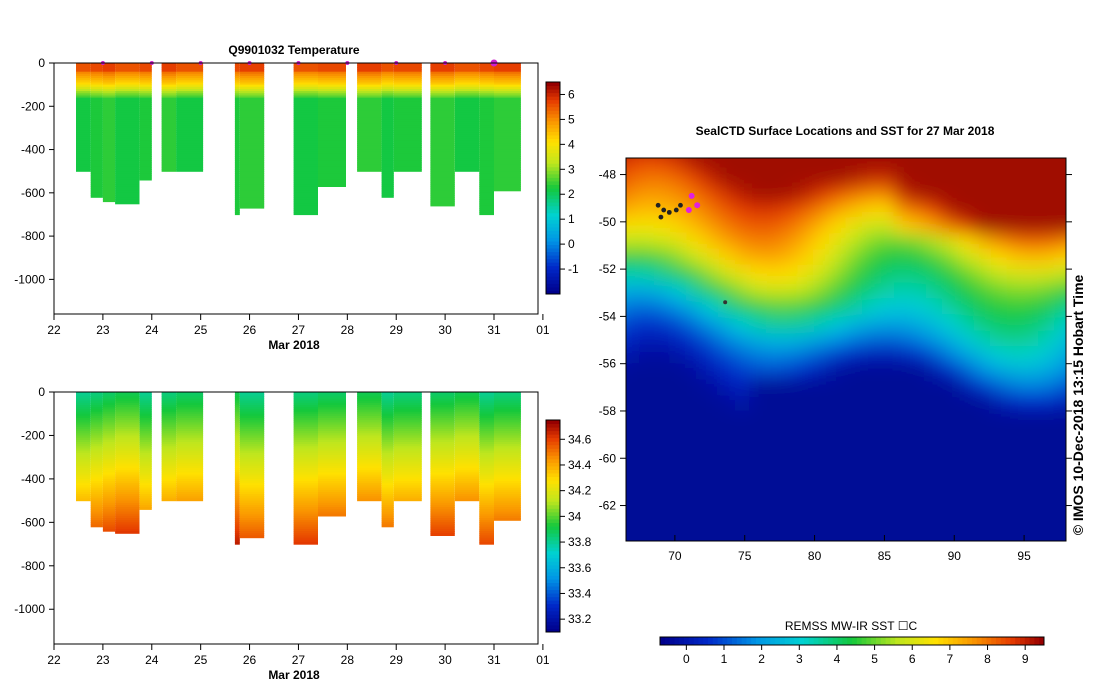 This screenshot has width=1099, height=700. Describe the element at coordinates (580, 593) in the screenshot. I see `colorbar-tick-label: 33.4` at that location.